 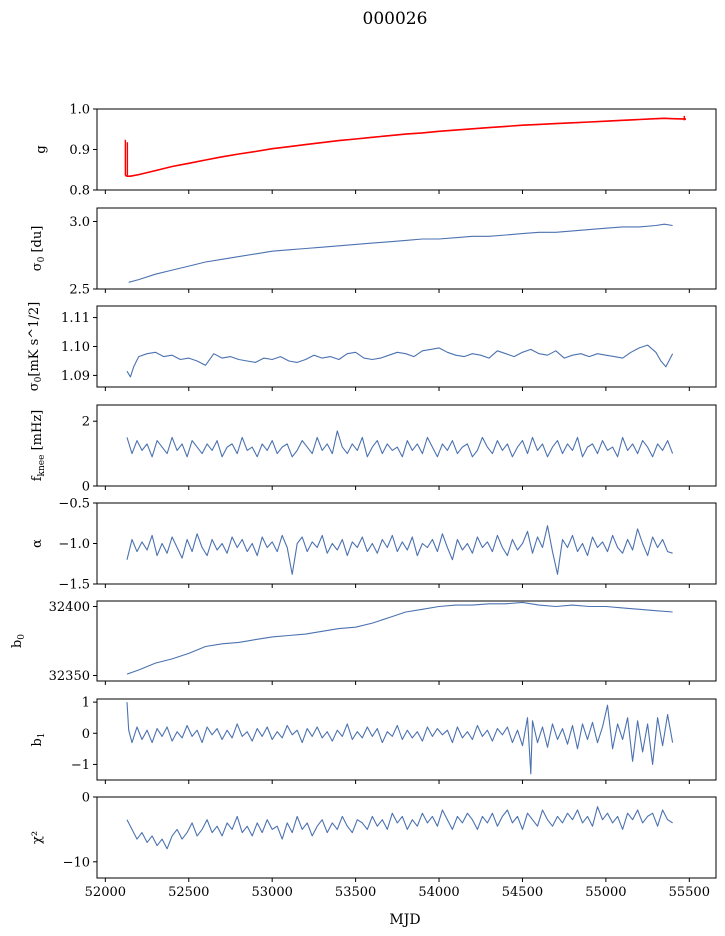 I want to click on y-tick-label: −0.5, so click(x=74, y=504).